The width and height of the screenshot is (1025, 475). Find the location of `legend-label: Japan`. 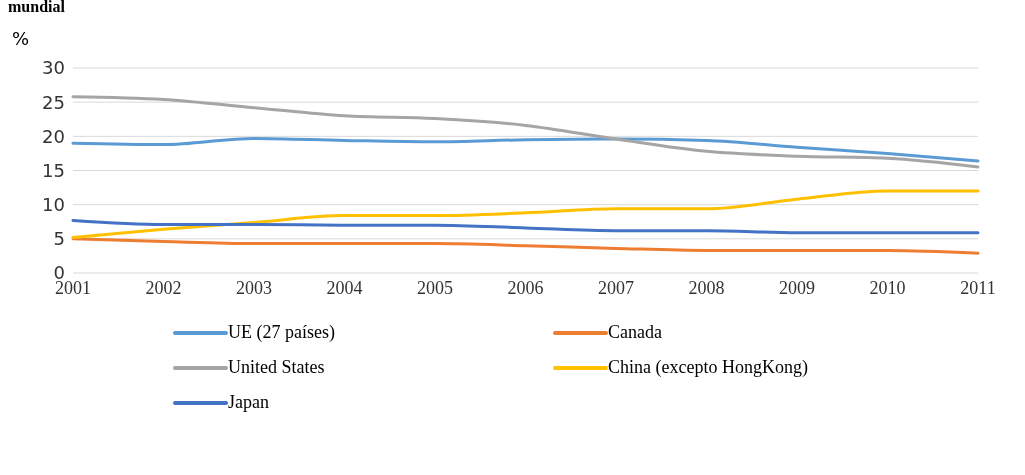

legend-label: Japan is located at coordinates (248, 402).